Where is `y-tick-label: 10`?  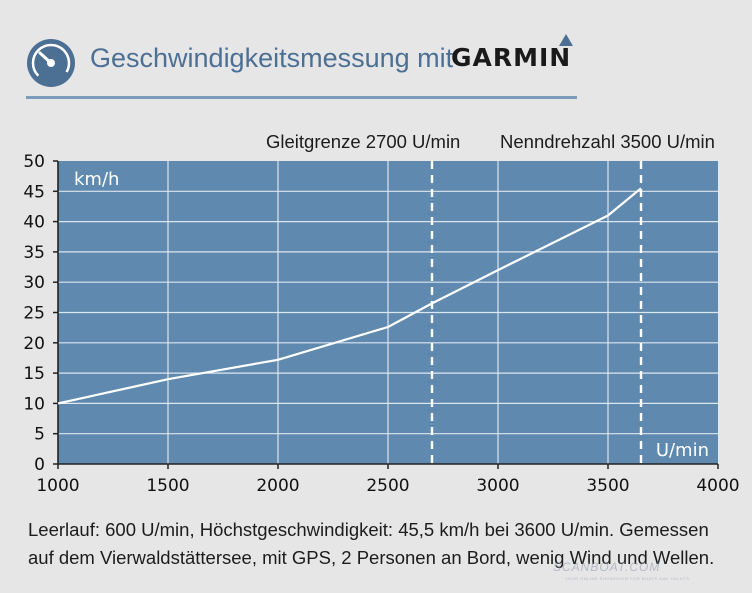
y-tick-label: 10 is located at coordinates (34, 404).